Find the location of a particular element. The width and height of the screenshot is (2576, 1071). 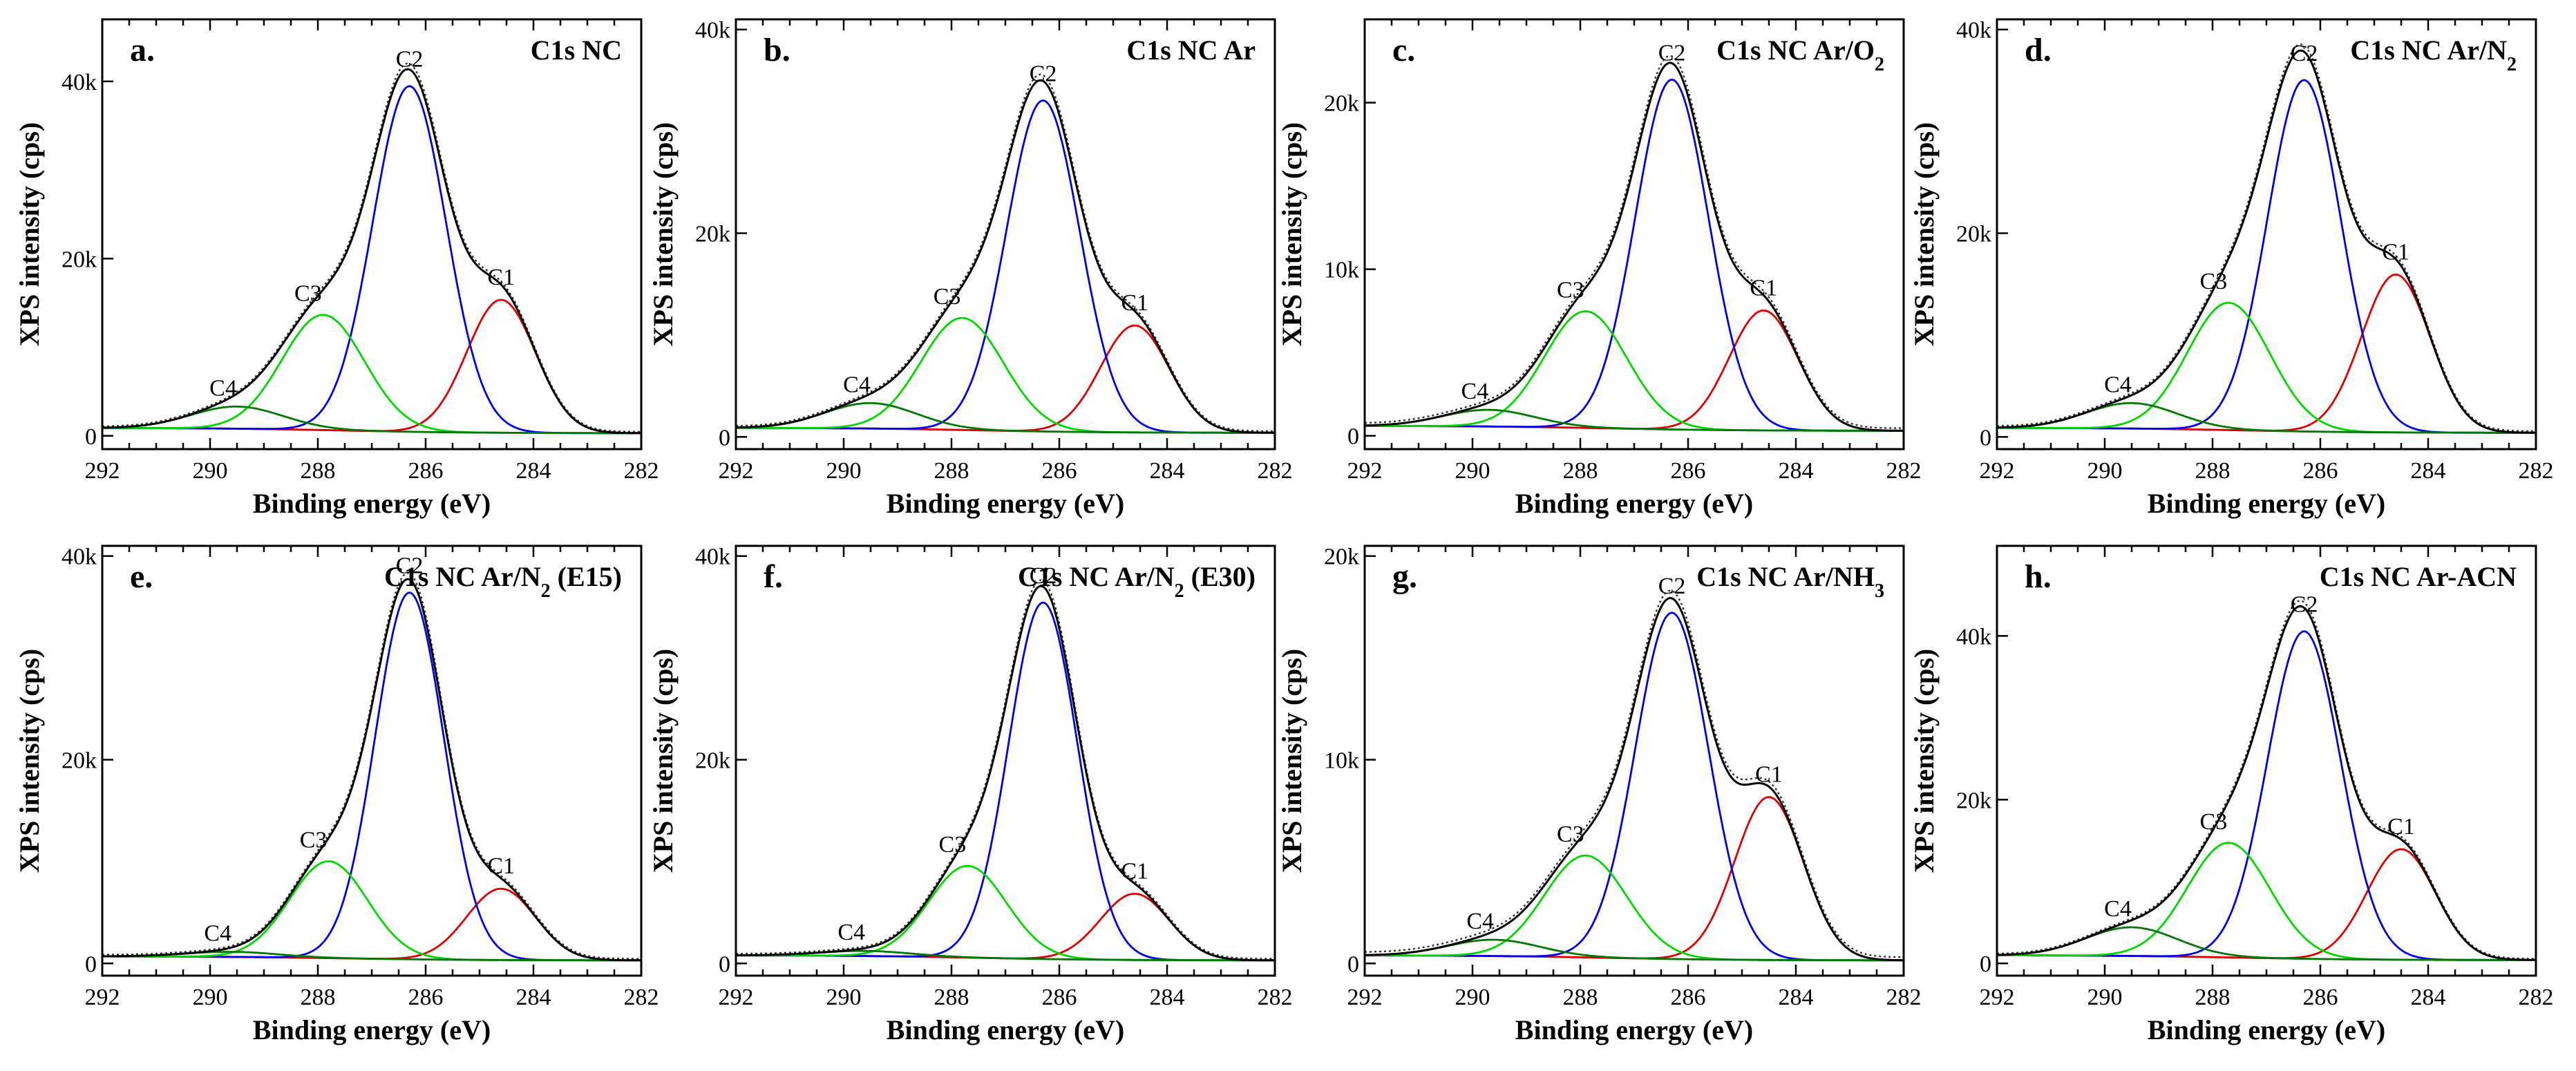

panel-f-x-axis-label: Binding energy (eV) is located at coordinates (1005, 1029).